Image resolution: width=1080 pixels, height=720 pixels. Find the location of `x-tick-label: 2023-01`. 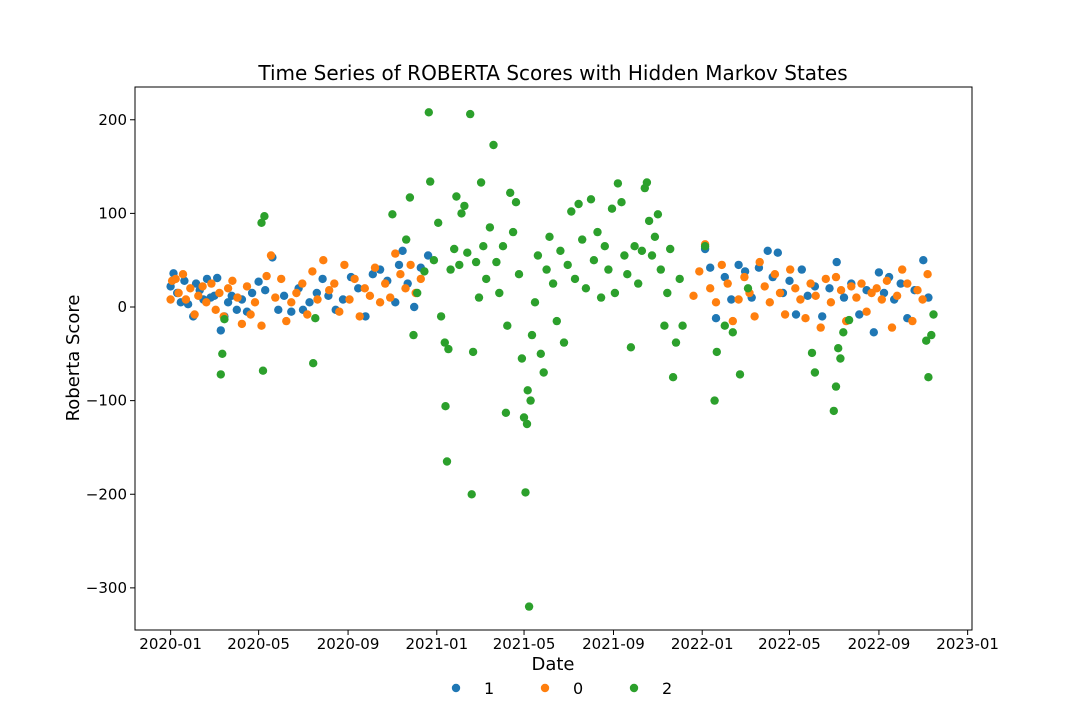

x-tick-label: 2023-01 is located at coordinates (967, 644).